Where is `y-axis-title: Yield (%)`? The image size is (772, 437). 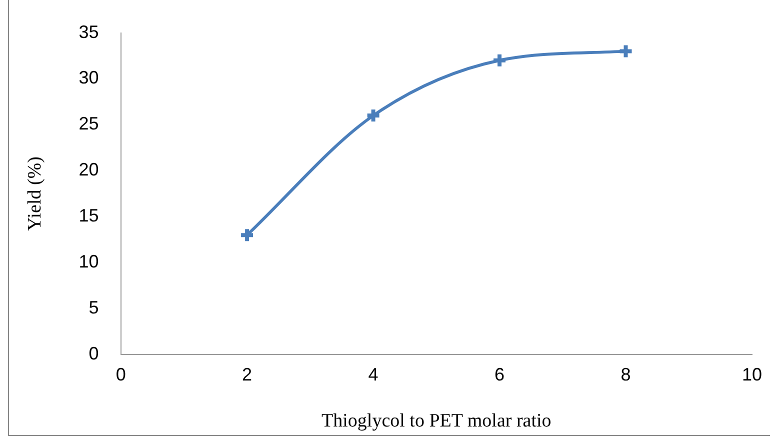
y-axis-title: Yield (%) is located at coordinates (35, 193).